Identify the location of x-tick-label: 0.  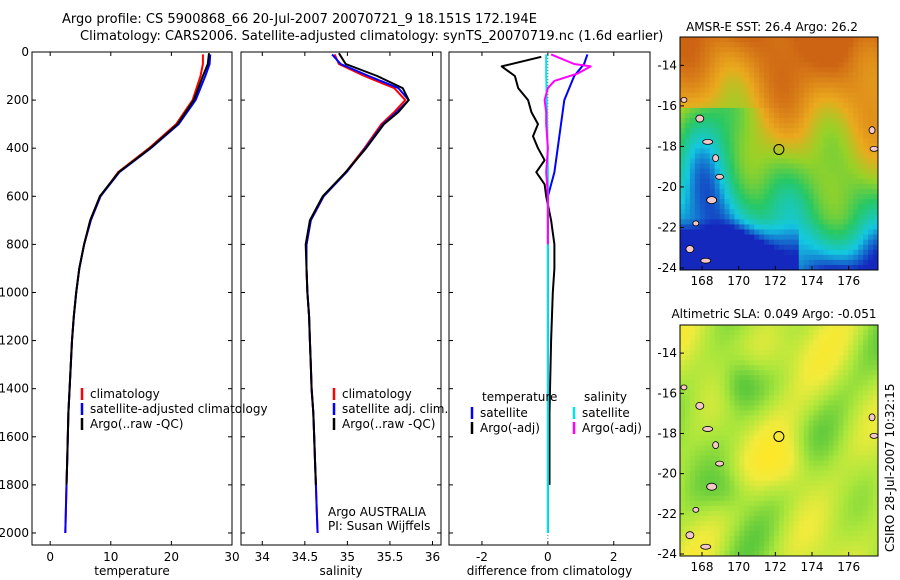
(548, 557).